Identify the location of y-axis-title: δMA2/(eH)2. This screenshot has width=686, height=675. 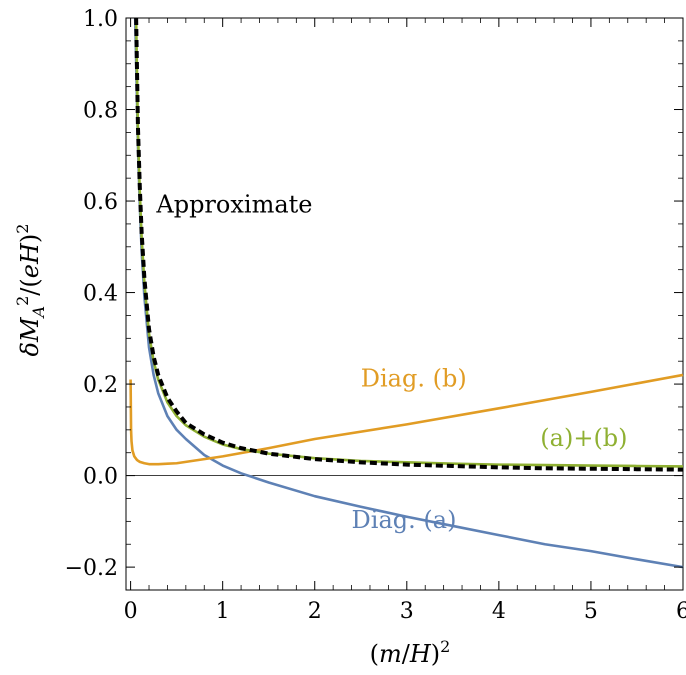
(30, 290).